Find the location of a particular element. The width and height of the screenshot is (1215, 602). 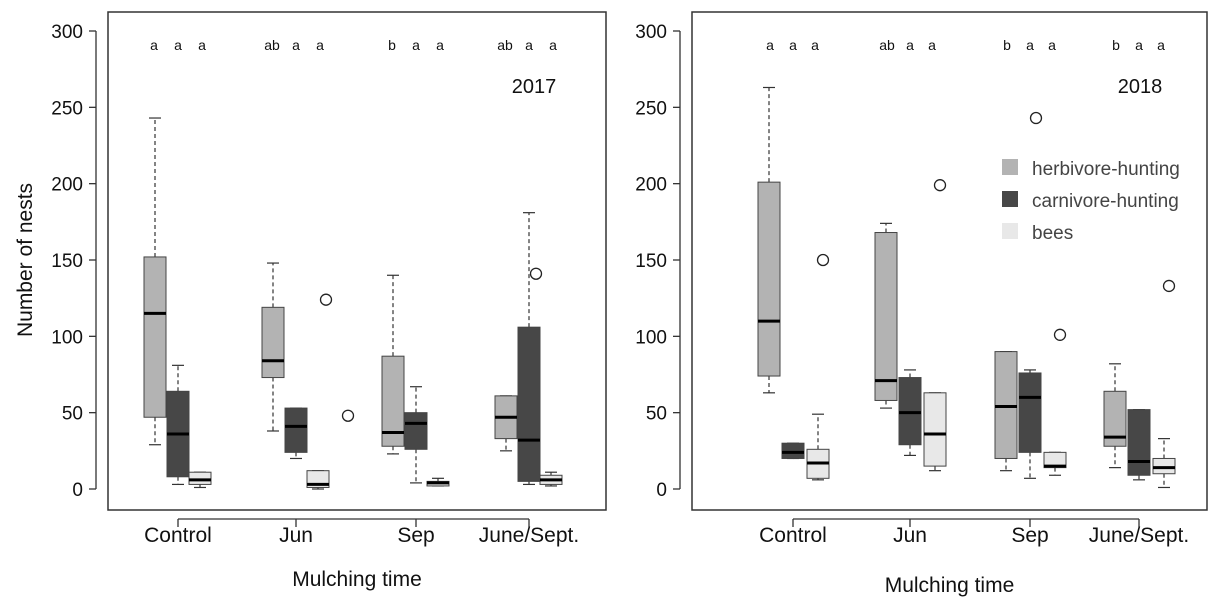

y-tick-label: 250 is located at coordinates (651, 108).